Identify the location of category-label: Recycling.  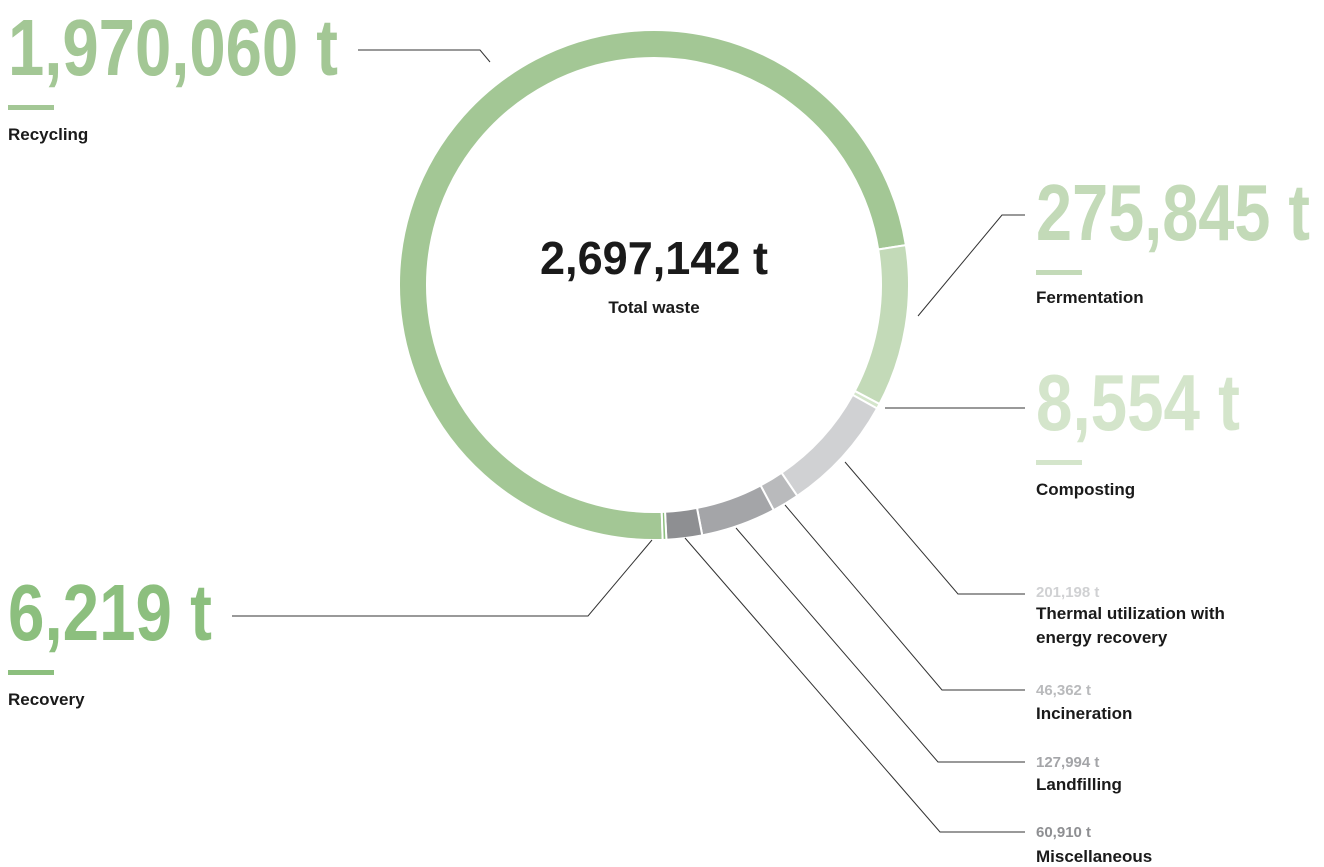
(48, 134).